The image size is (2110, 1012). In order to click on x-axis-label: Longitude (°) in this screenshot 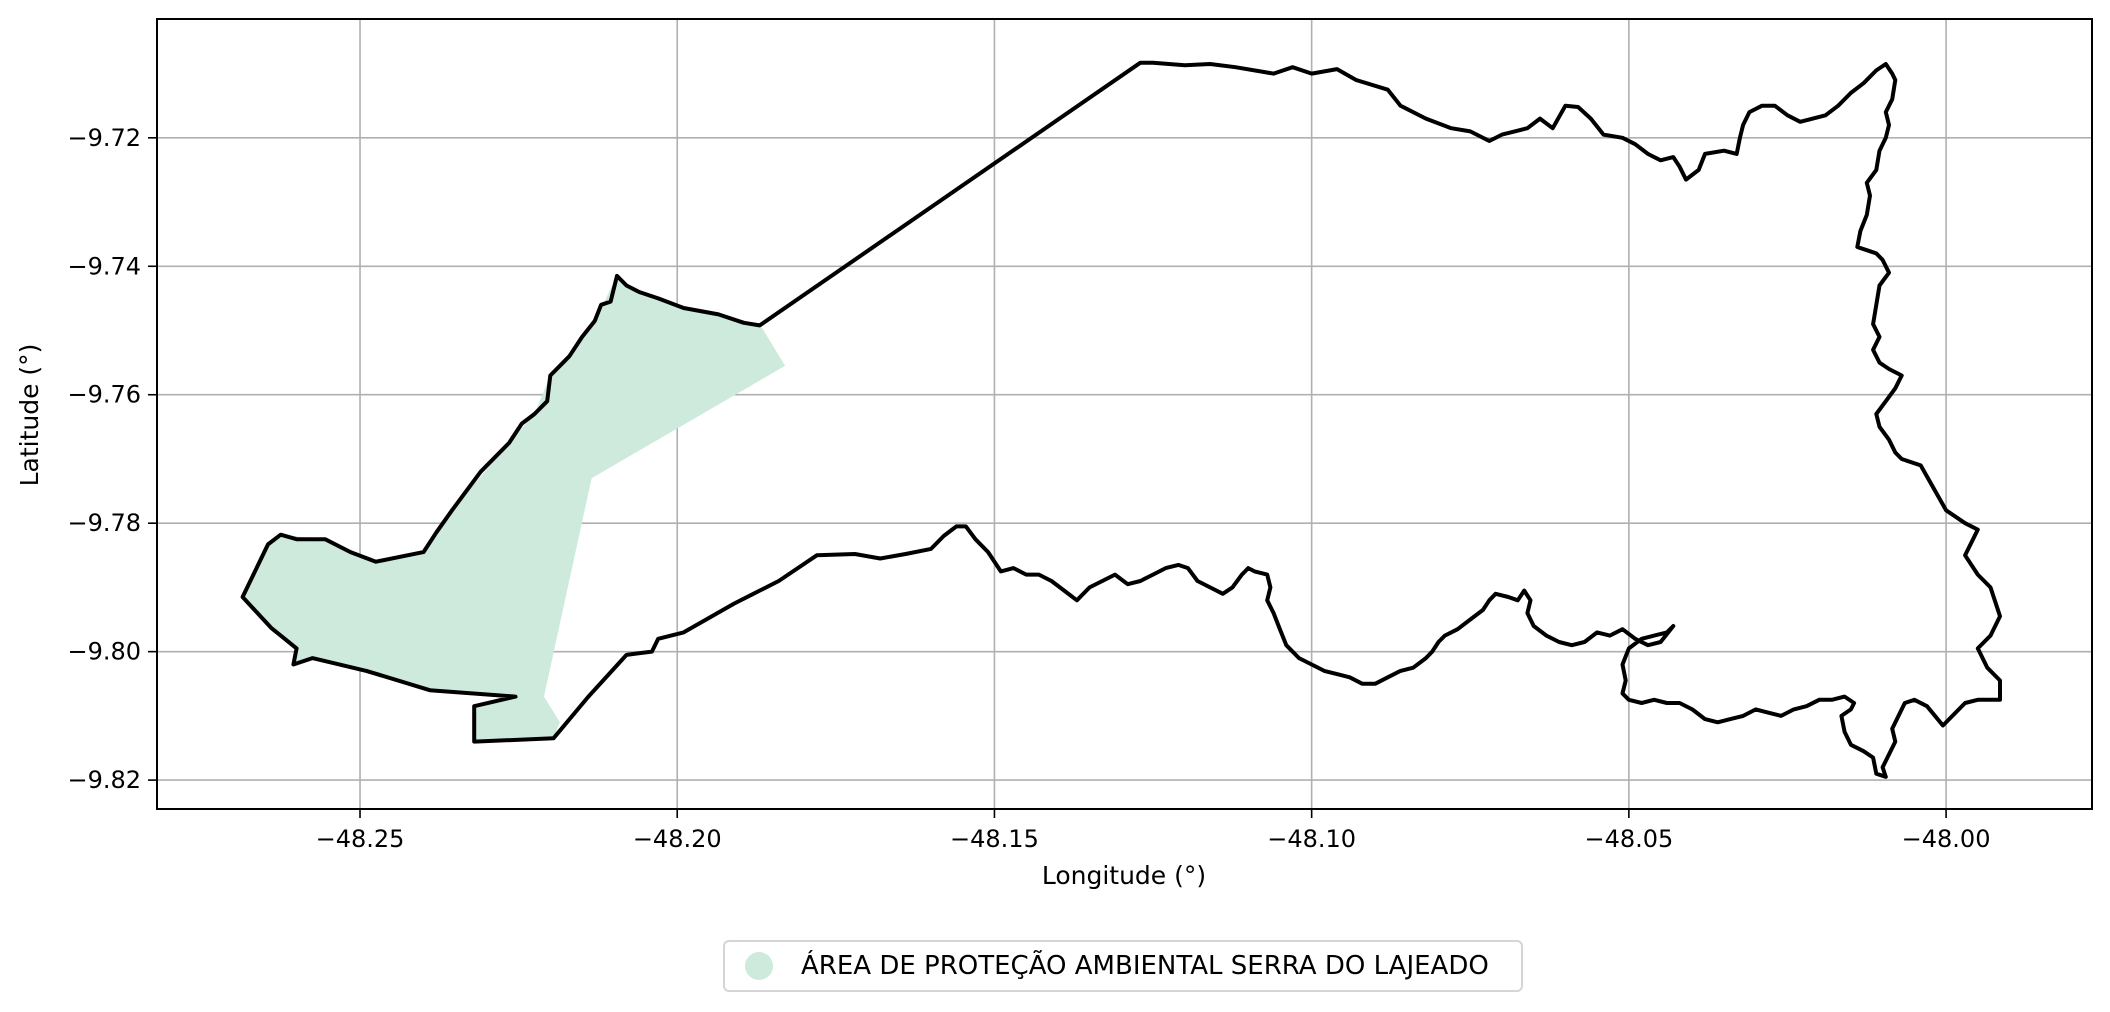, I will do `click(1124, 875)`.